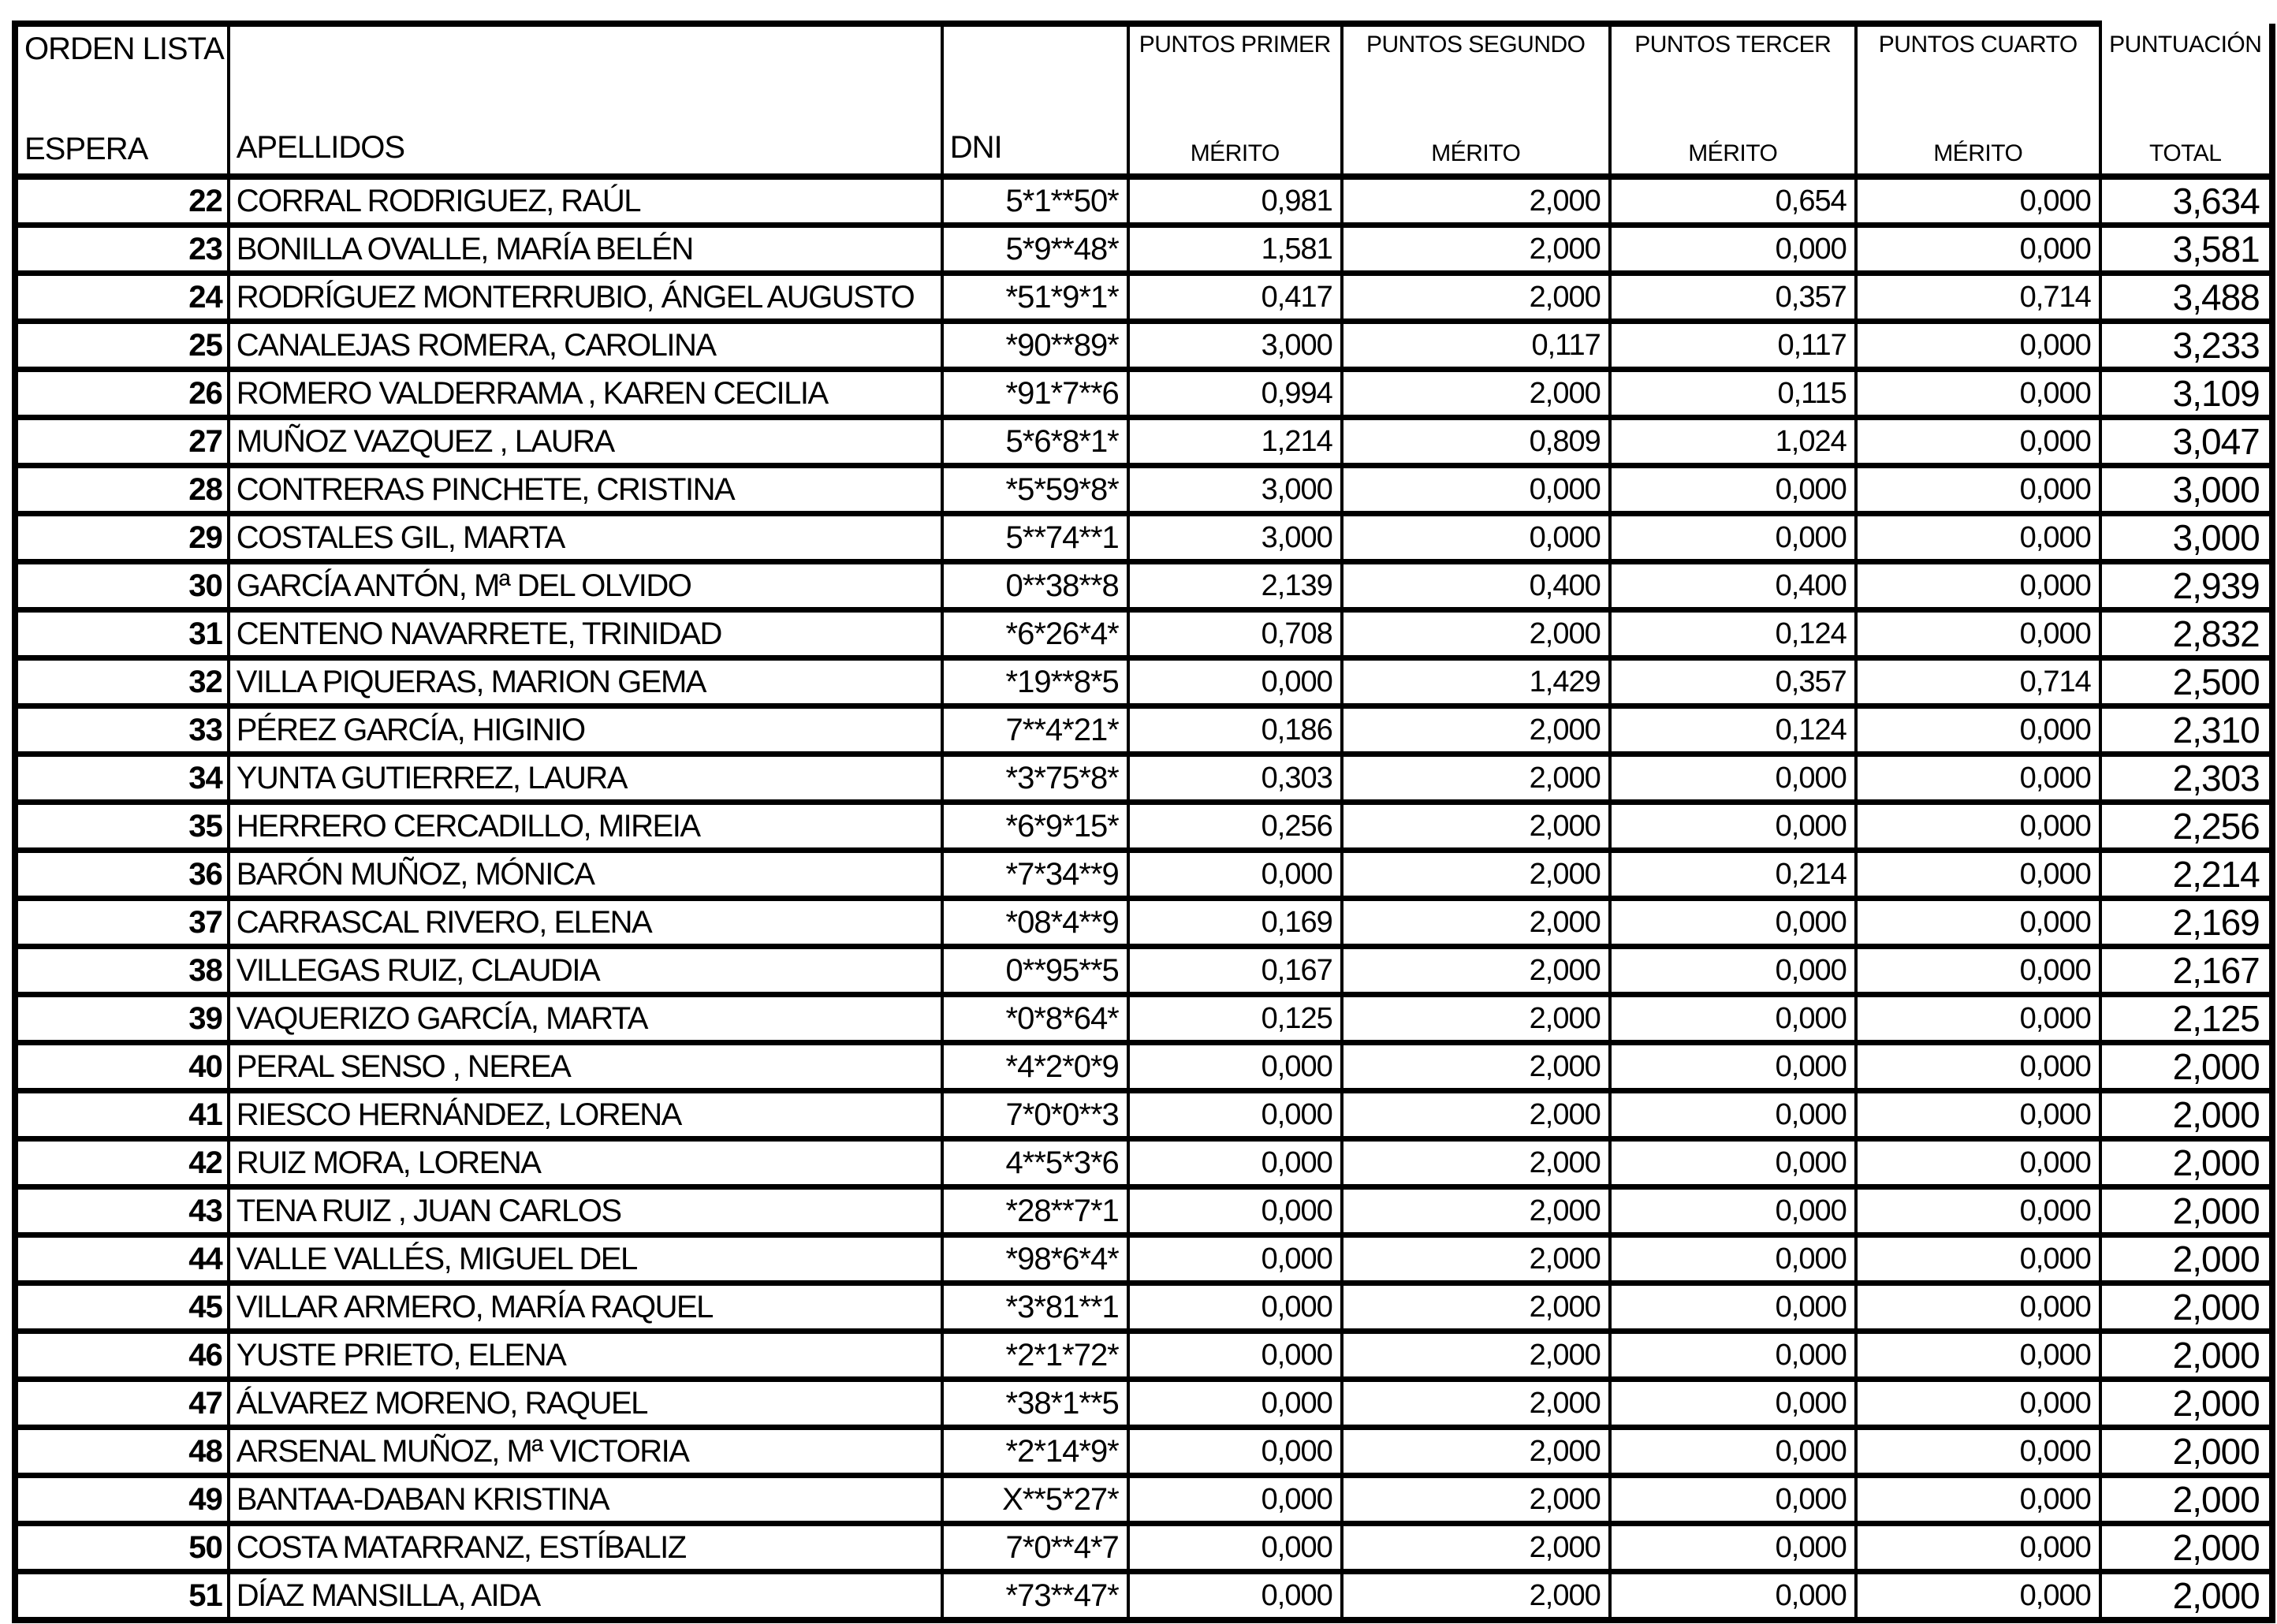 Image resolution: width=2277 pixels, height=1624 pixels. Describe the element at coordinates (1978, 45) in the screenshot. I see `header-puntos-cuarto-label: PUNTOS CUARTO` at that location.